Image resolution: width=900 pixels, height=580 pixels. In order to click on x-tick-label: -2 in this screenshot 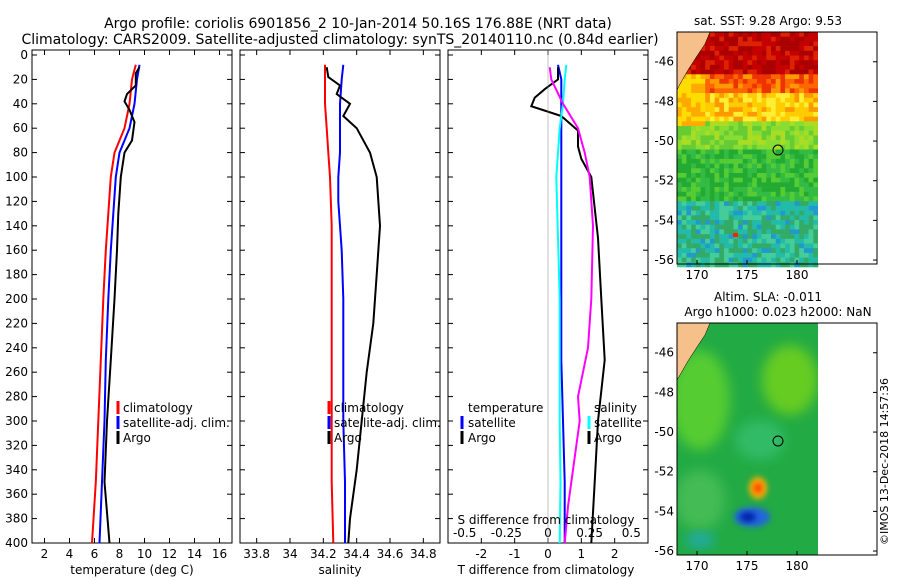, I will do `click(481, 554)`.